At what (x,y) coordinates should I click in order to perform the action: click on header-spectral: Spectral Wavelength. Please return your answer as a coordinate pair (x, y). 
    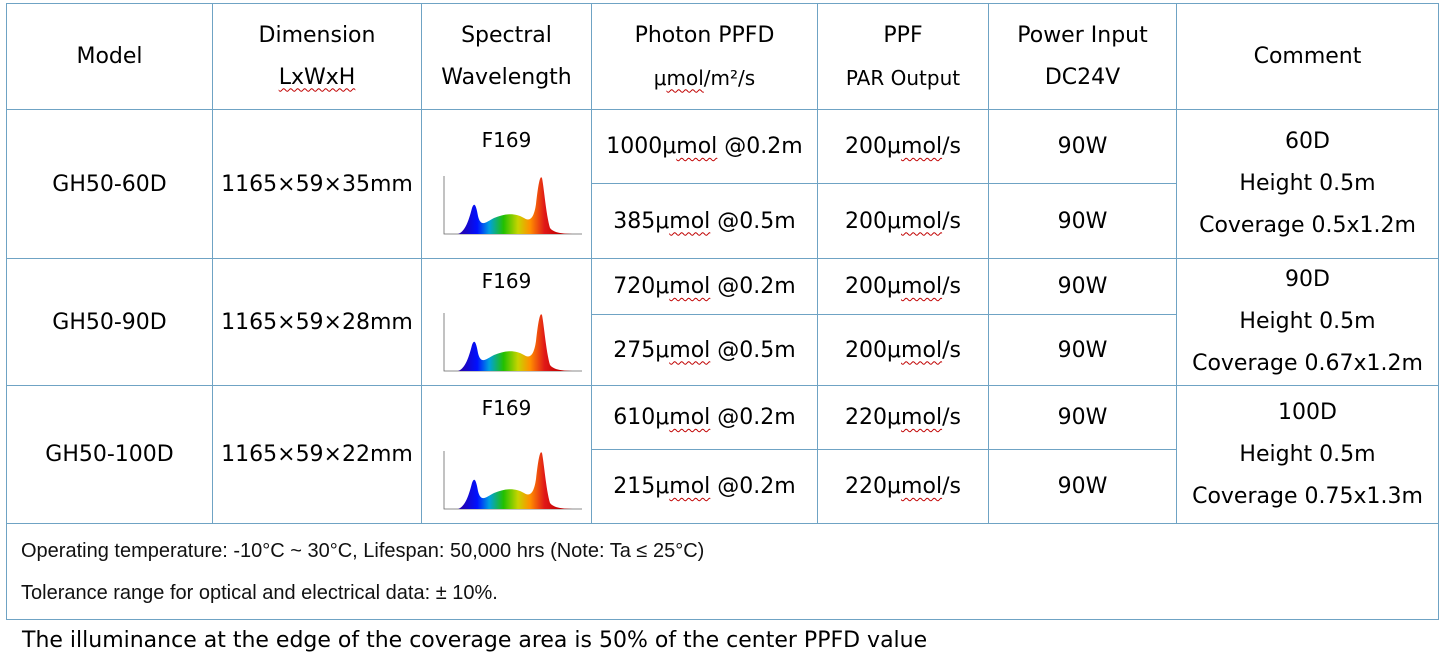
    Looking at the image, I should click on (506, 56).